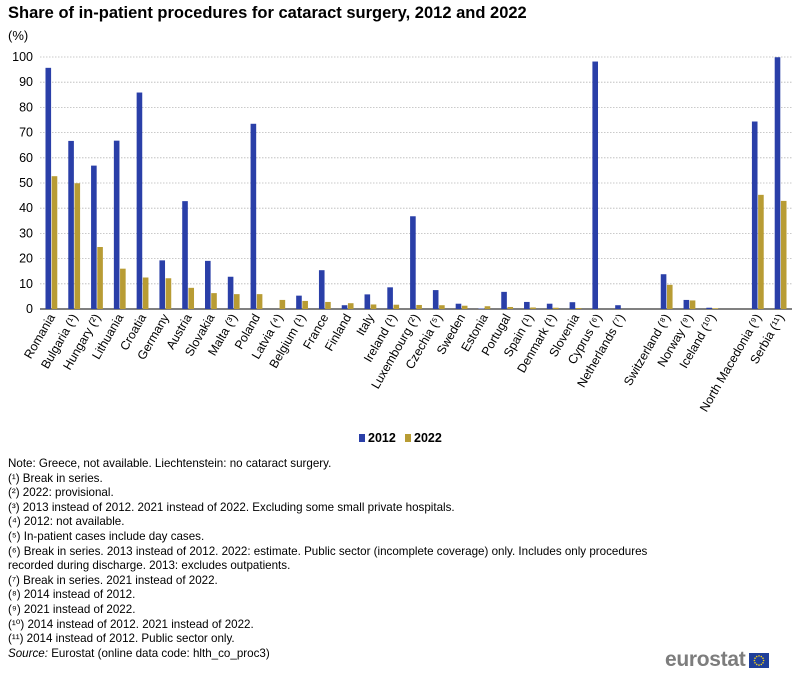 The image size is (800, 674). I want to click on eurostat-wordmark: eurostat, so click(705, 659).